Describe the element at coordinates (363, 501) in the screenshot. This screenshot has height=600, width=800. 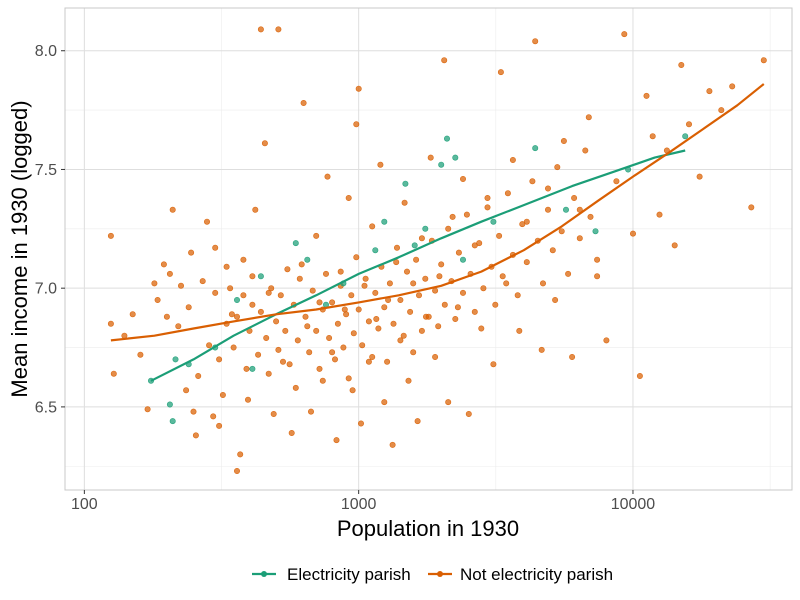
I see `x-axis-ticks: 100 1000 10000` at that location.